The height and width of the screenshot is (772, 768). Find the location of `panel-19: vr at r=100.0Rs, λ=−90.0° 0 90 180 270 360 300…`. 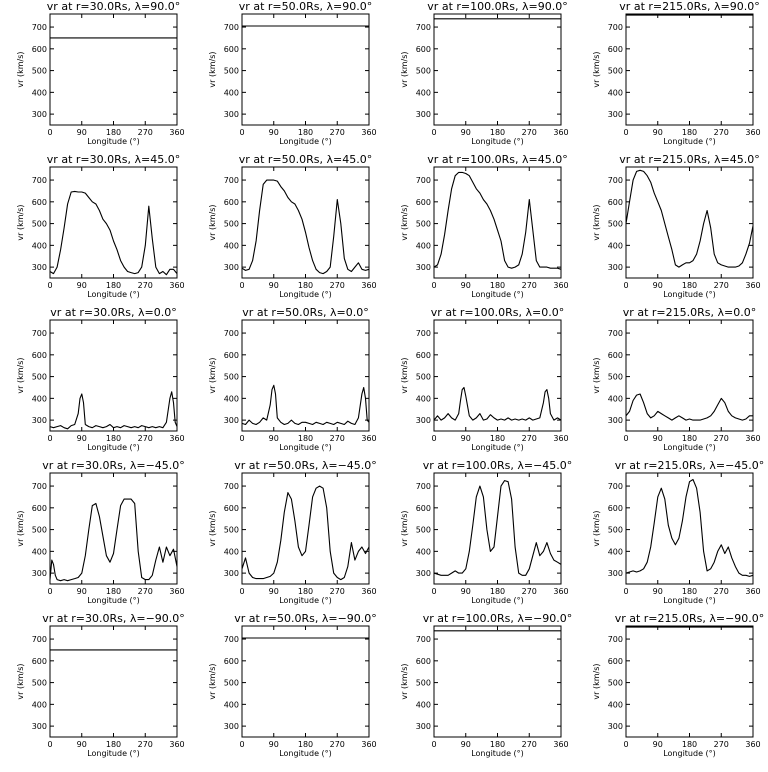

panel-19: vr at r=100.0Rs, λ=−90.0° 0 90 180 270 360 300… is located at coordinates (486, 685).